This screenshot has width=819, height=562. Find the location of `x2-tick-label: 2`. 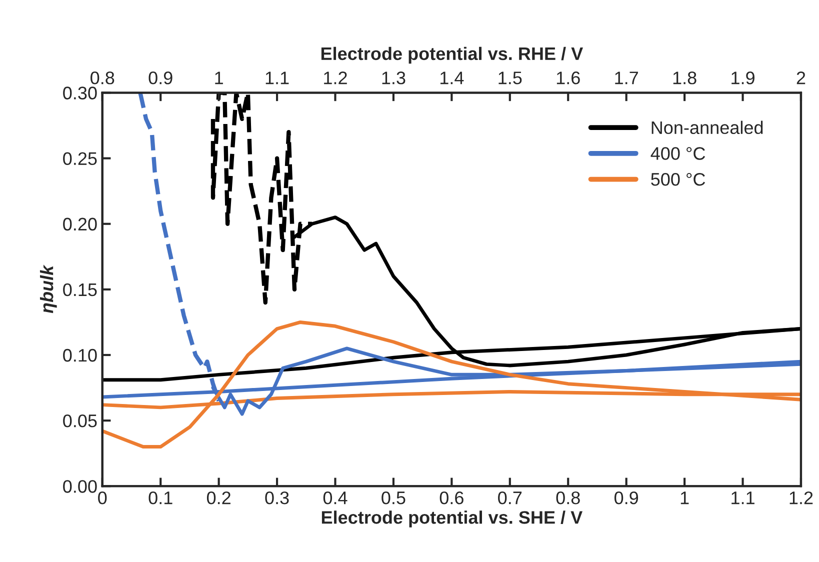

x2-tick-label: 2 is located at coordinates (801, 78).